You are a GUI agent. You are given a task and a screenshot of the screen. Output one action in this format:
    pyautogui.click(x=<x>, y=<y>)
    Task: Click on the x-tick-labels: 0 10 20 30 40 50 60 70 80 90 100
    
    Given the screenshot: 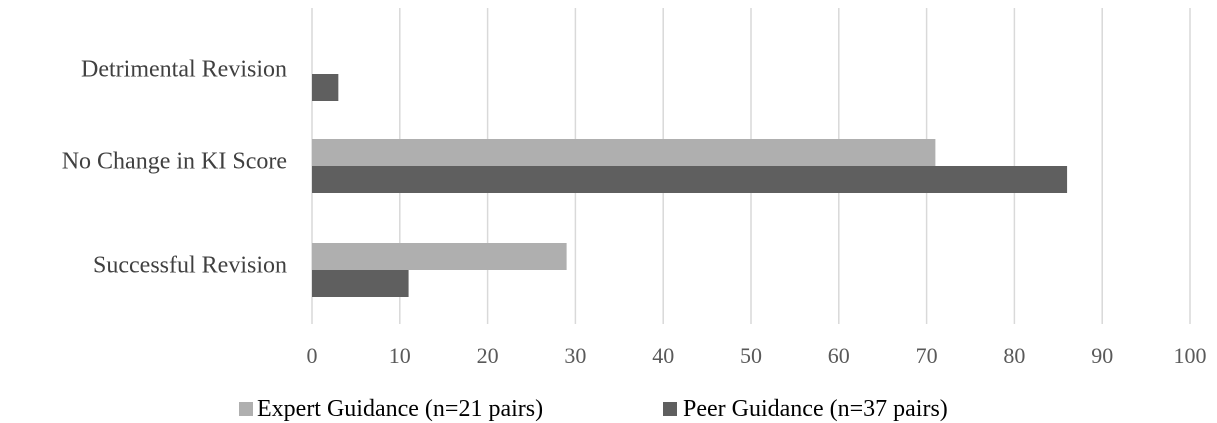 What is the action you would take?
    pyautogui.click(x=757, y=355)
    